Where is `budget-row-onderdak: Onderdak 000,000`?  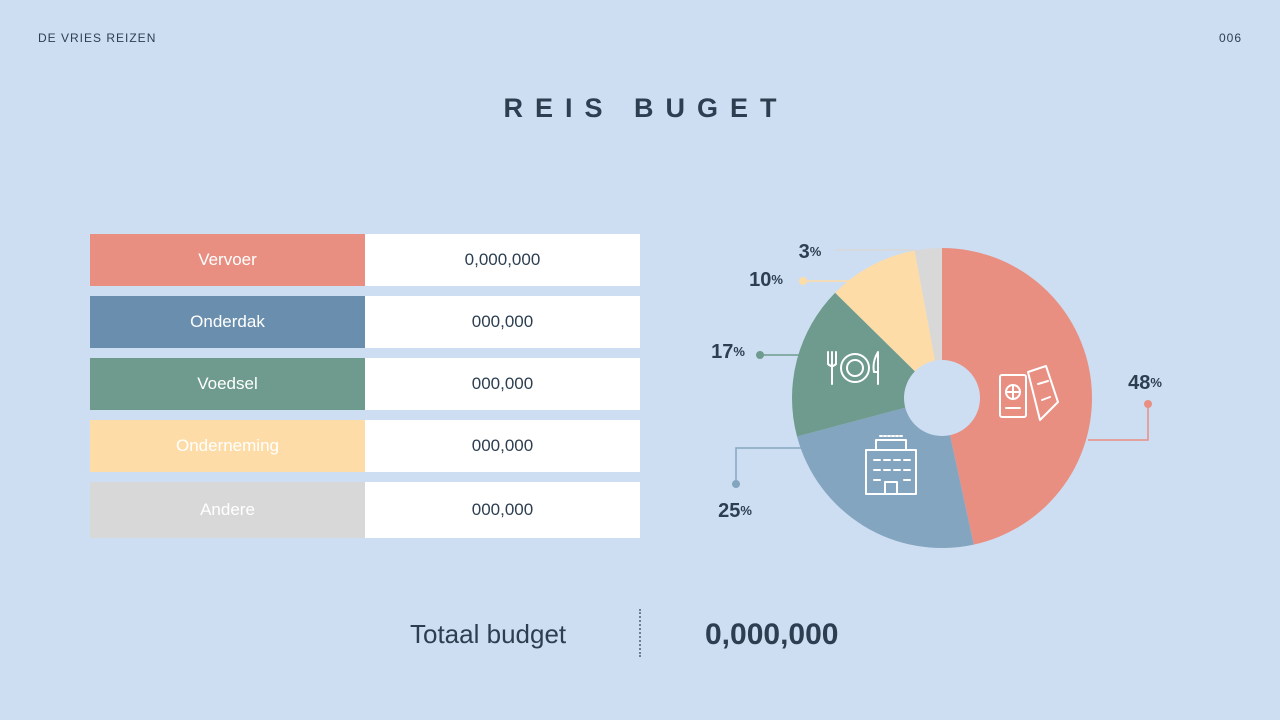 budget-row-onderdak: Onderdak 000,000 is located at coordinates (365, 322).